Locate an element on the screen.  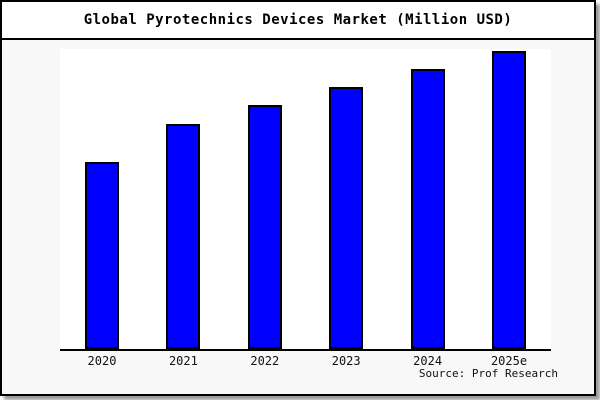
x-axis-label-2023: 2023 is located at coordinates (346, 361).